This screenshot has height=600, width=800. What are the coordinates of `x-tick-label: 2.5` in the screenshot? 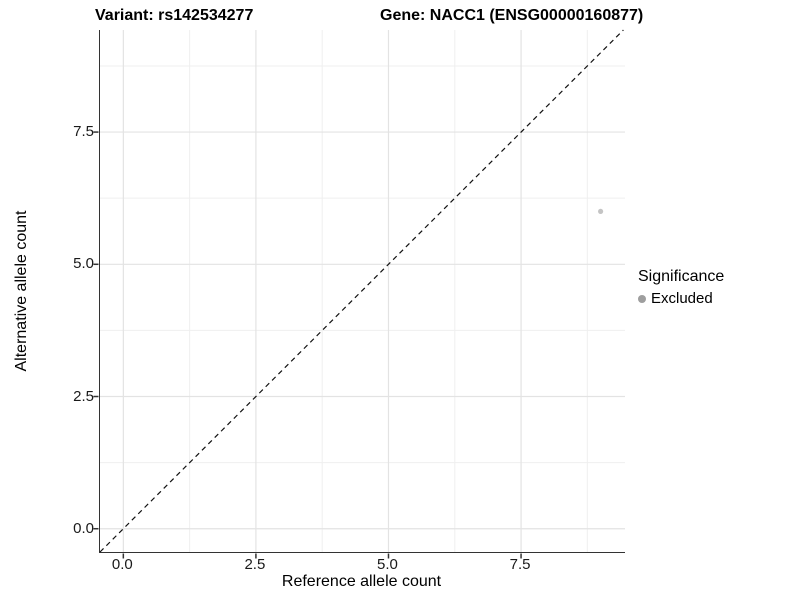 It's located at (255, 564).